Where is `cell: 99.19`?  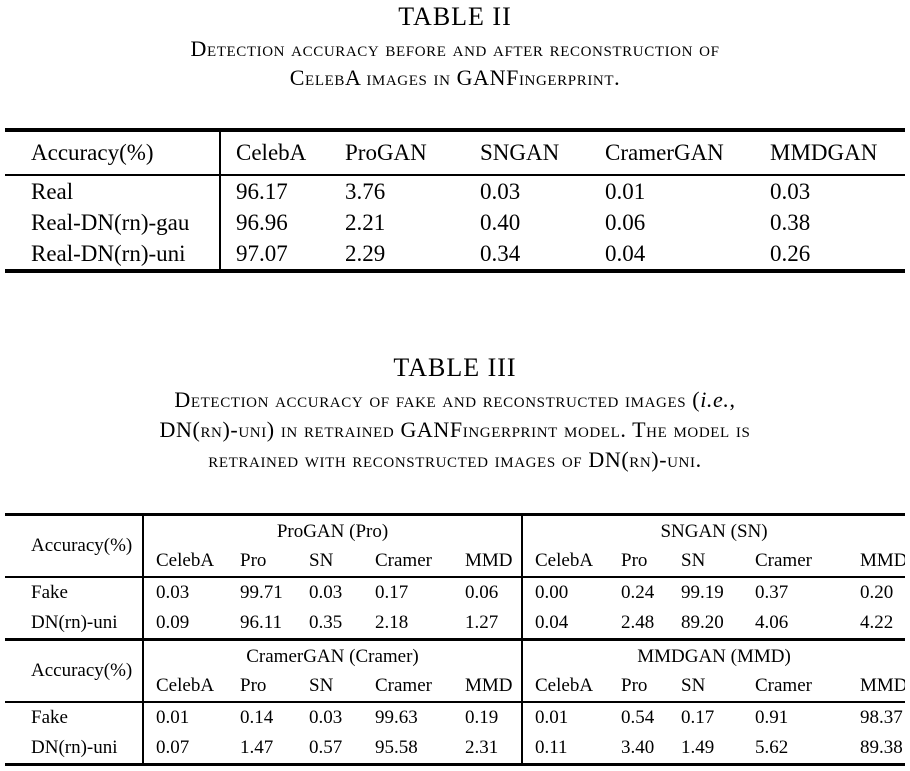
cell: 99.19 is located at coordinates (706, 592).